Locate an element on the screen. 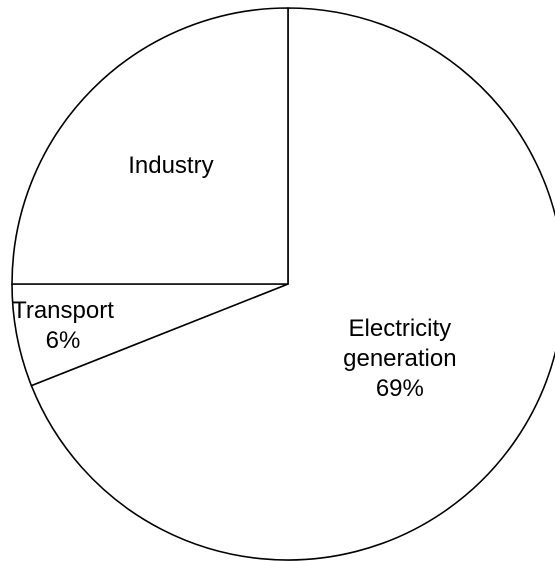 This screenshot has width=555, height=561. pie-label-transport: Transport 6% is located at coordinates (63, 325).